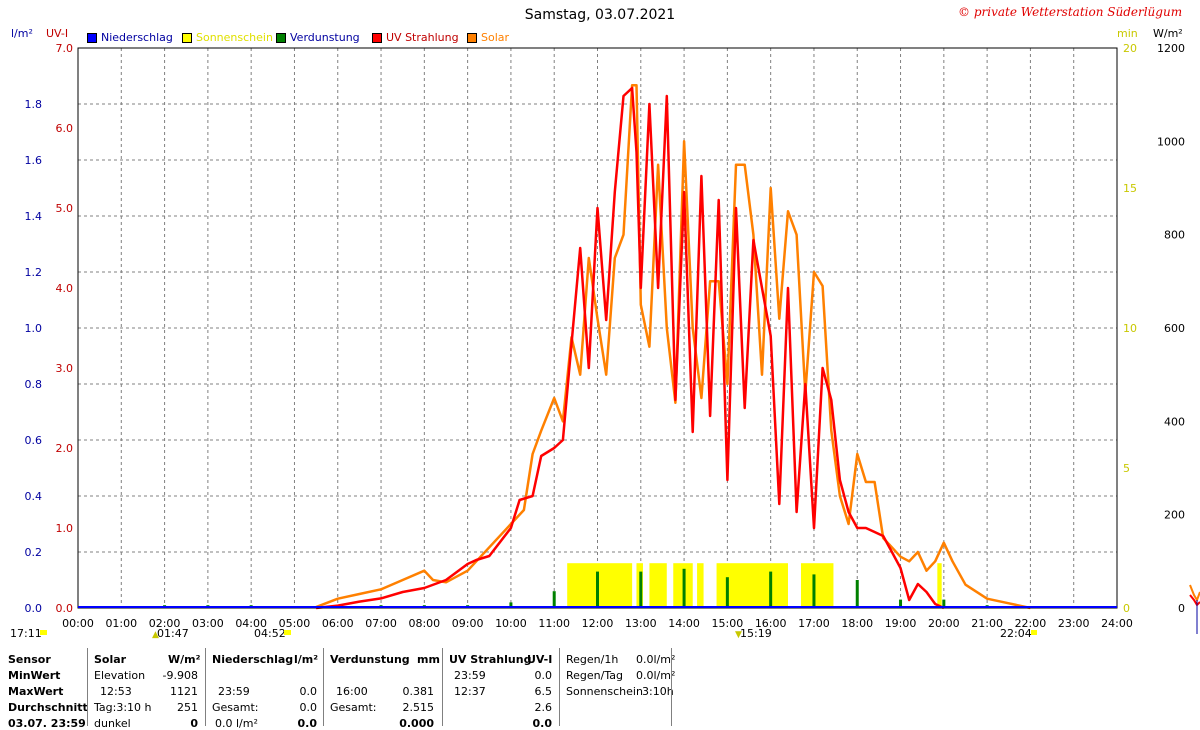 This screenshot has height=730, width=1200. I want to click on x-tick-label: 01:00, so click(121, 623).